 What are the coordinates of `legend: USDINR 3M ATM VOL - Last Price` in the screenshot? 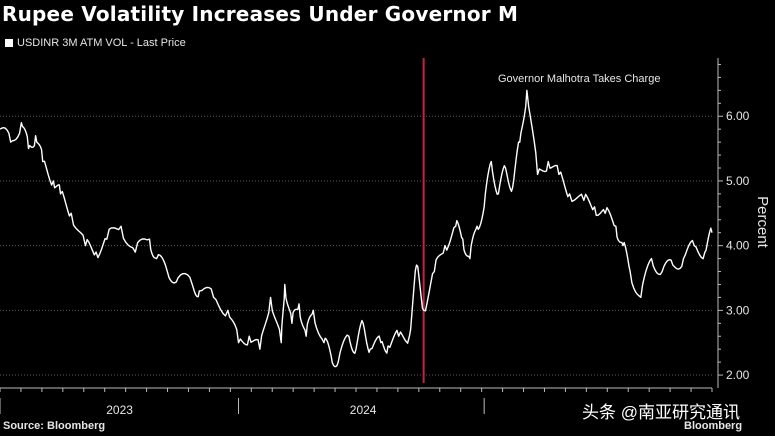 It's located at (95, 43).